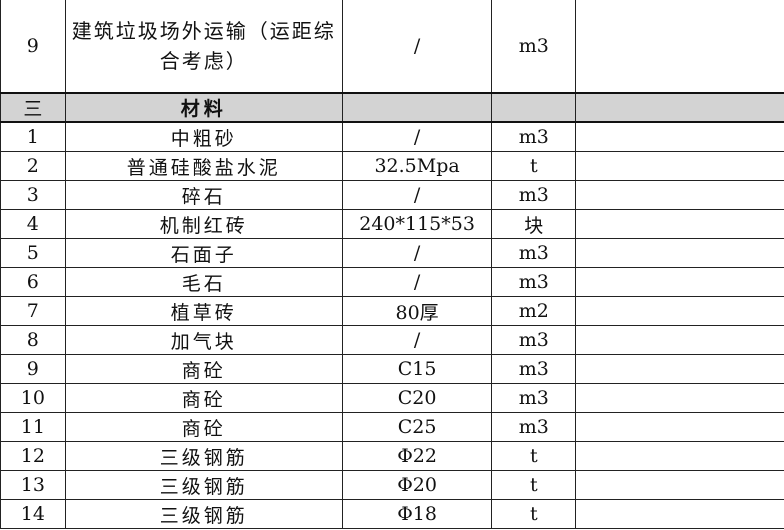 This screenshot has height=530, width=784. I want to click on table-row: 5 石面子 / m3, so click(392, 253).